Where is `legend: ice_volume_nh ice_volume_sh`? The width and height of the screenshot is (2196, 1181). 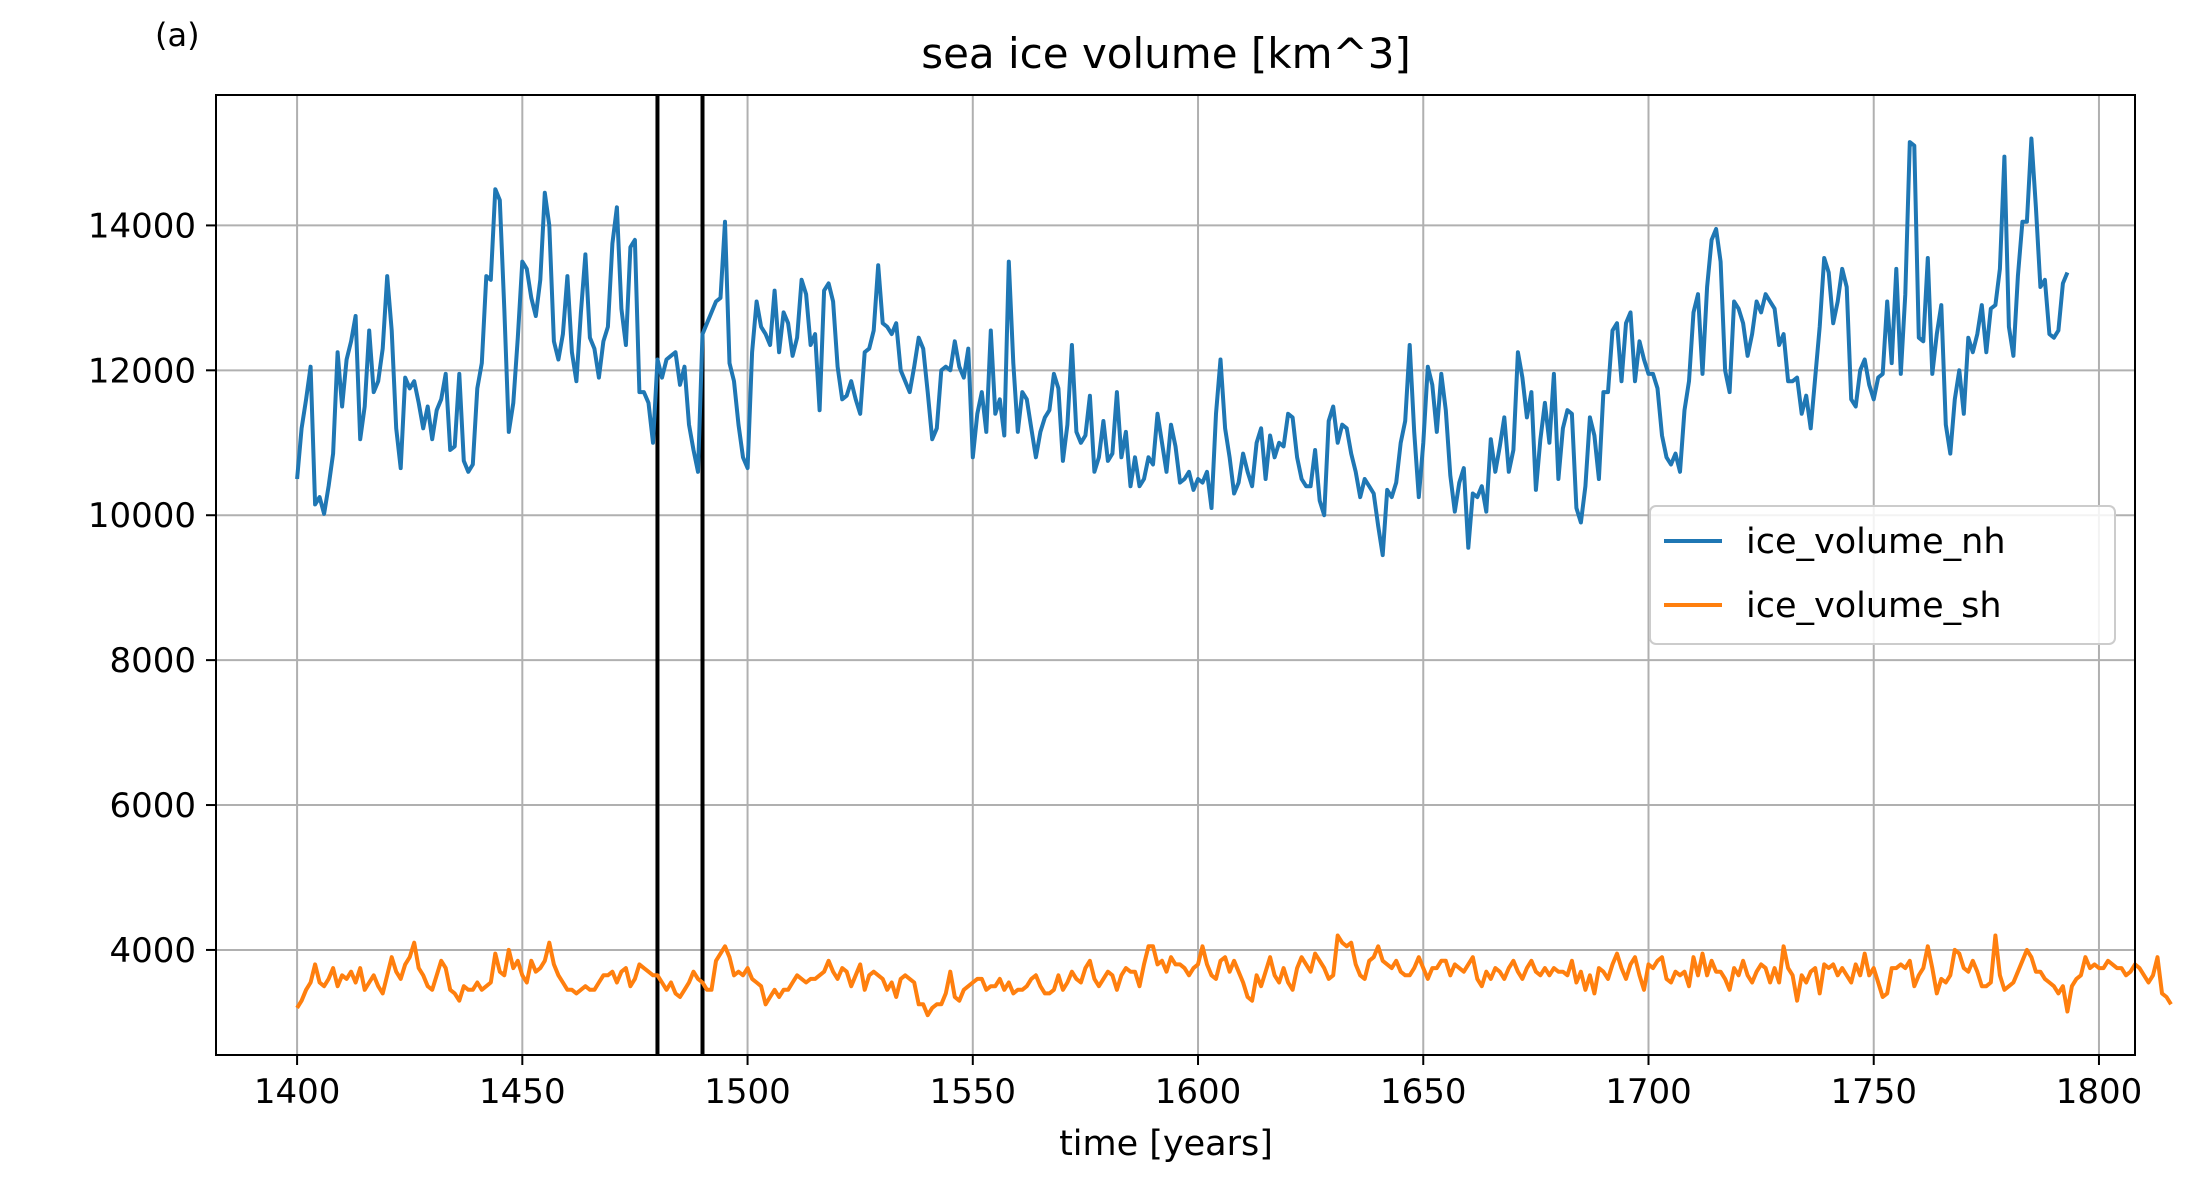
legend: ice_volume_nh ice_volume_sh is located at coordinates (1882, 575).